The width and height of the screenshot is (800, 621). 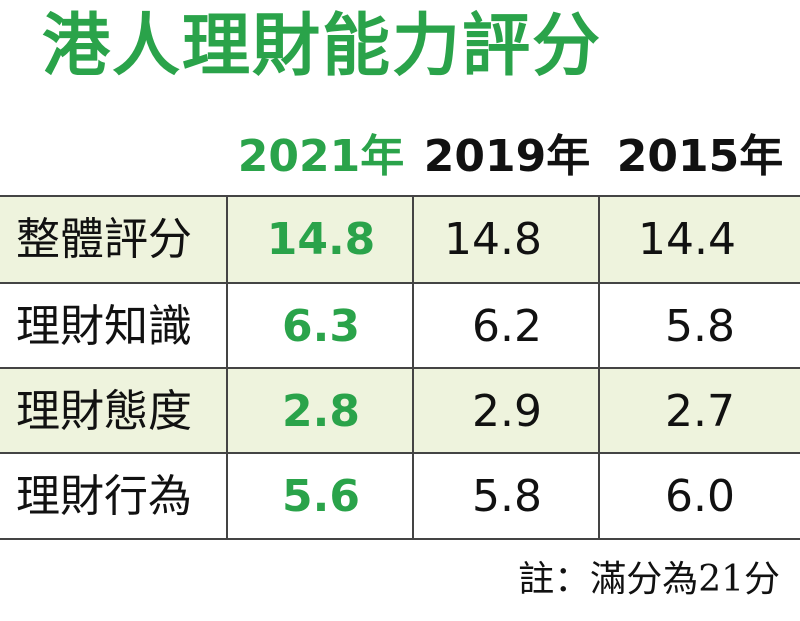 What do you see at coordinates (321, 496) in the screenshot?
I see `cell-2021: 5.6` at bounding box center [321, 496].